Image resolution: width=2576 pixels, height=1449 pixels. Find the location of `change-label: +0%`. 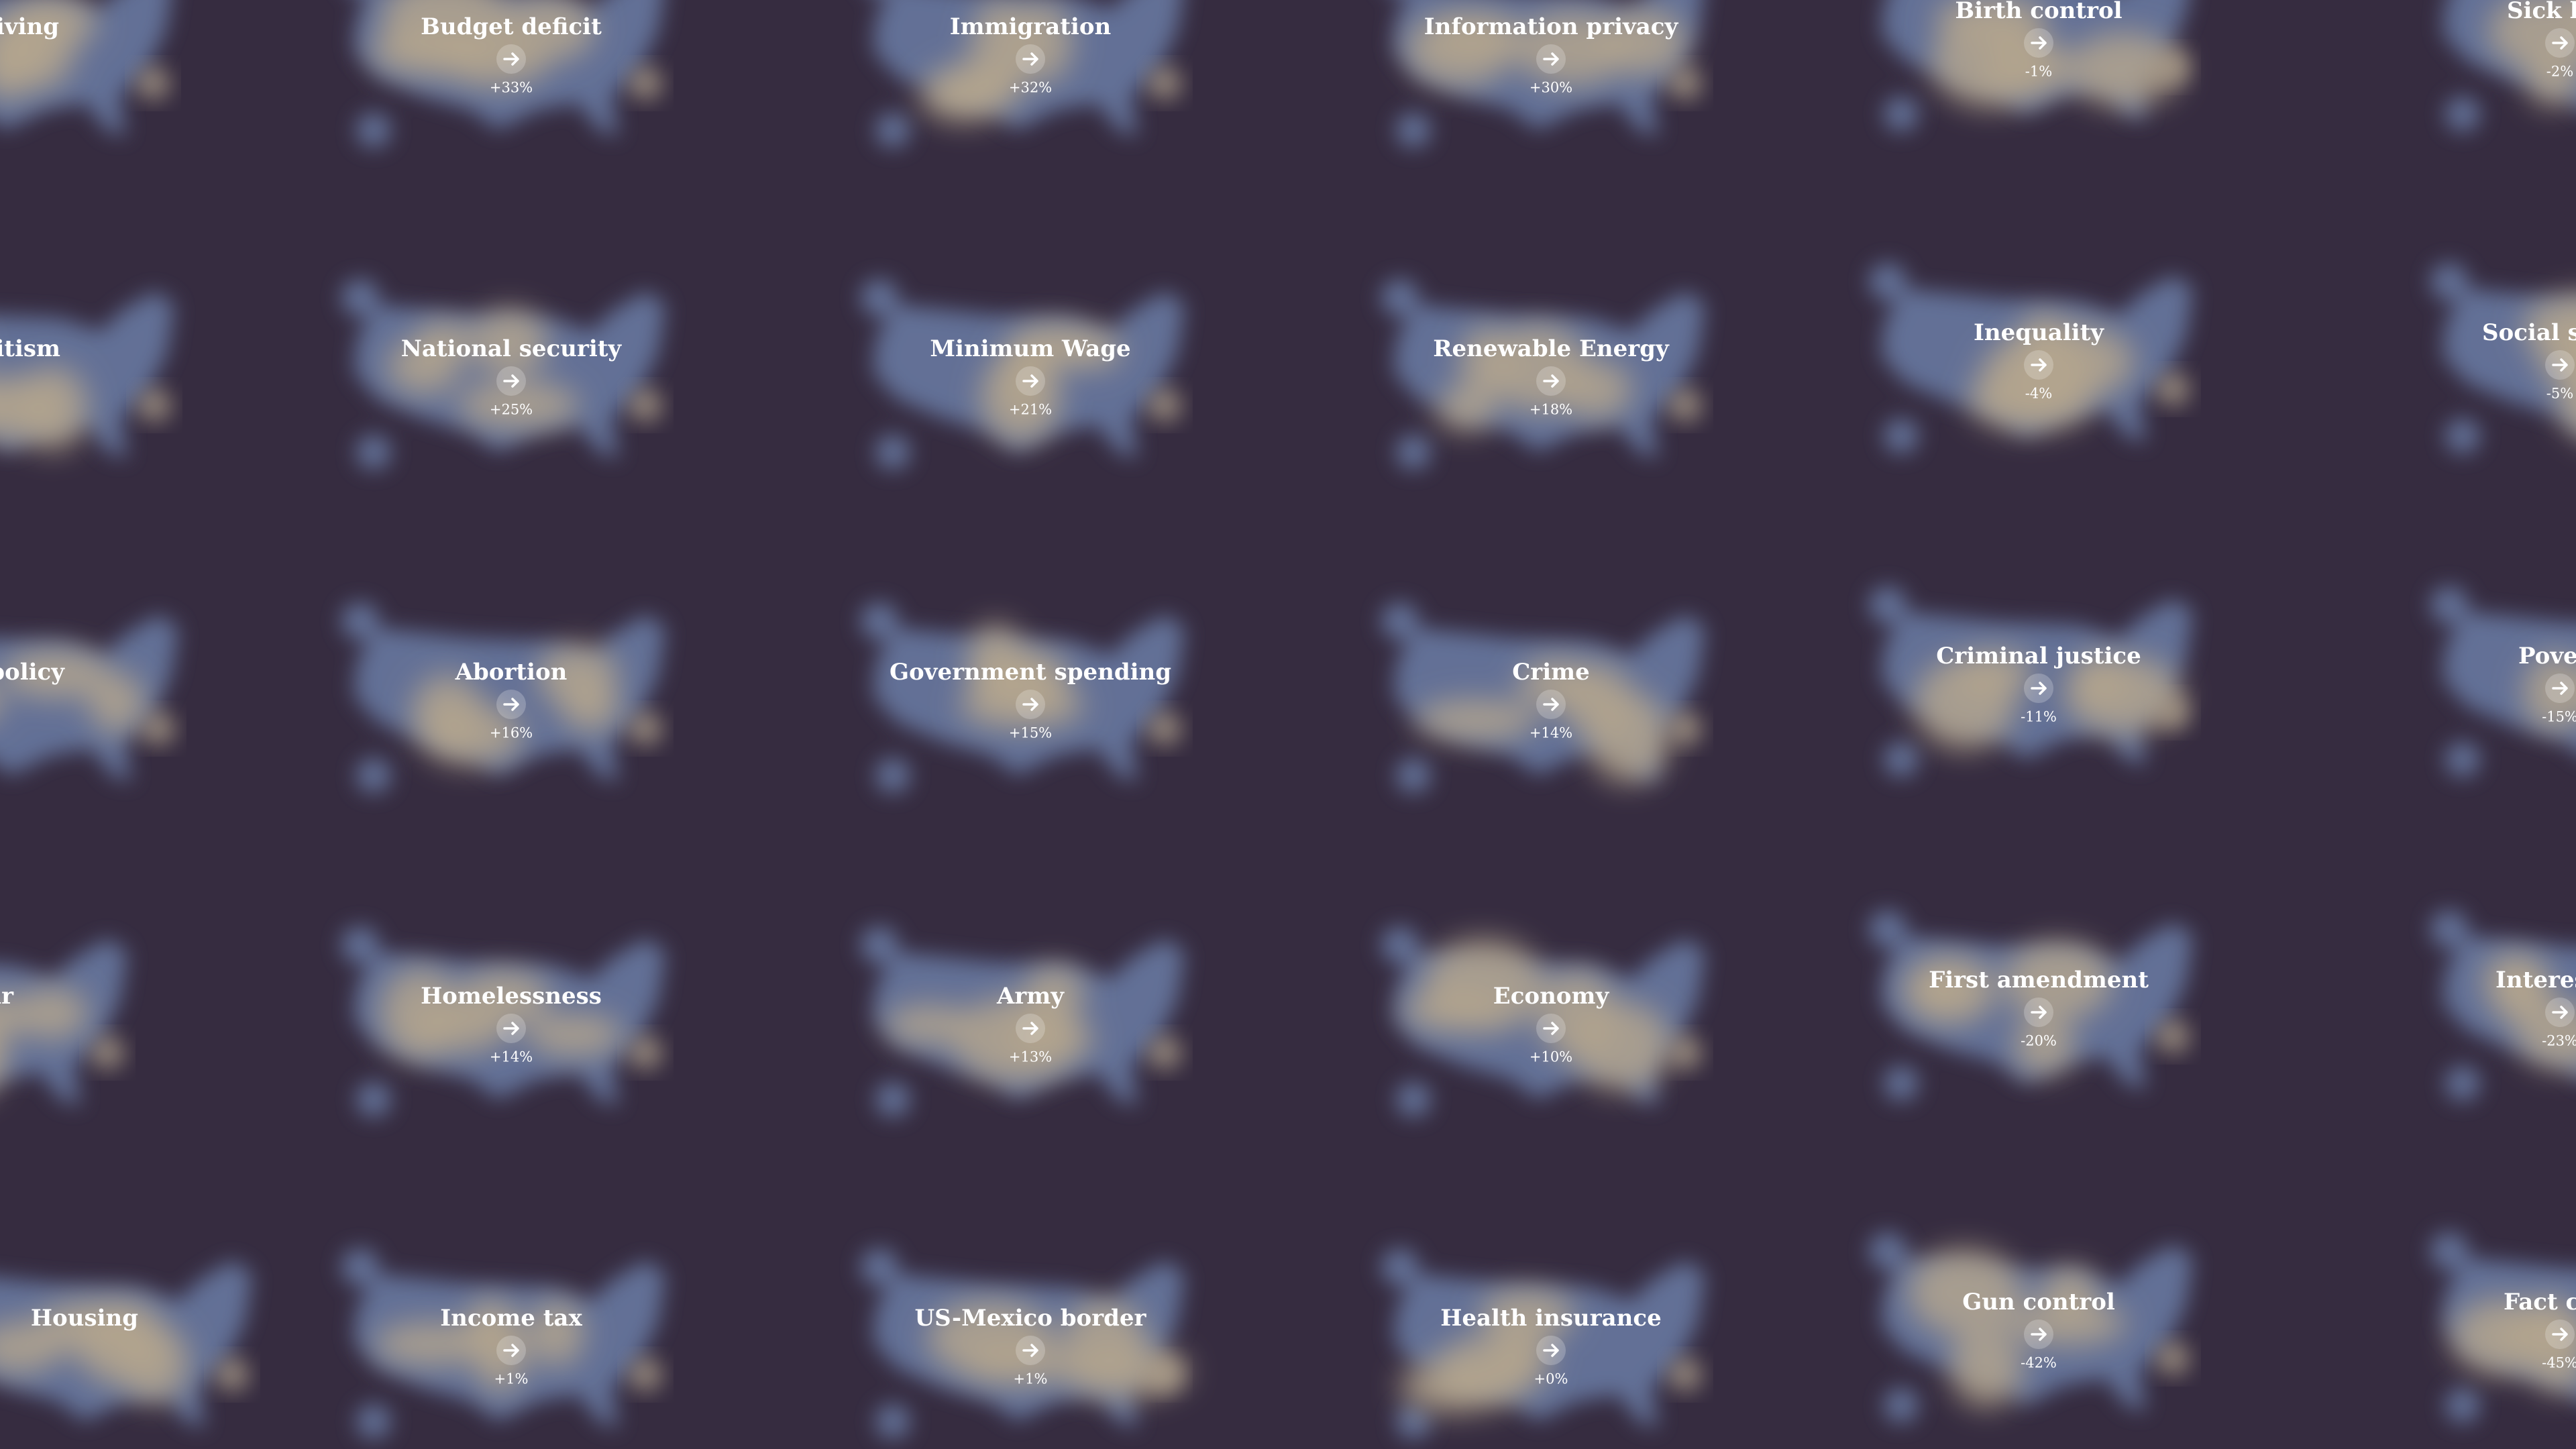

change-label: +0% is located at coordinates (1551, 1379).